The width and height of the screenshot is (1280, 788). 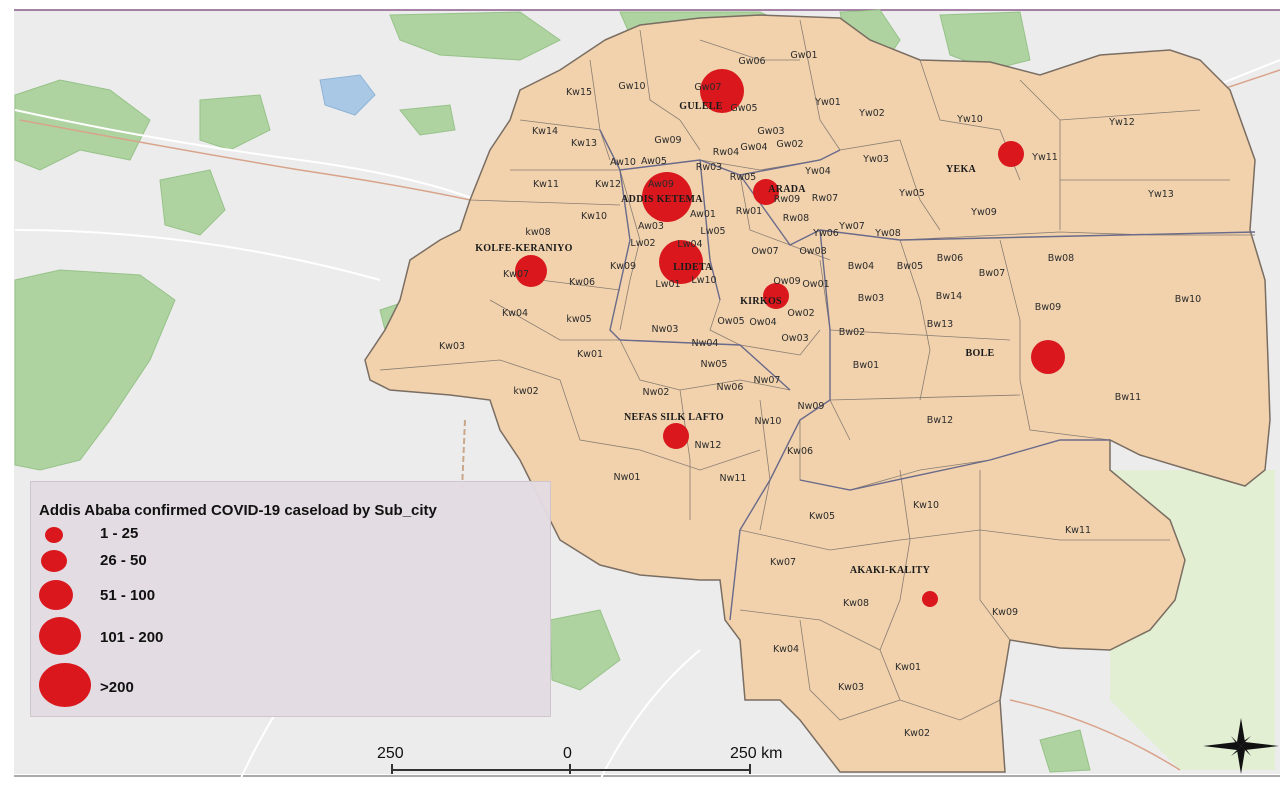 I want to click on woreda-label: Ow01, so click(x=815, y=284).